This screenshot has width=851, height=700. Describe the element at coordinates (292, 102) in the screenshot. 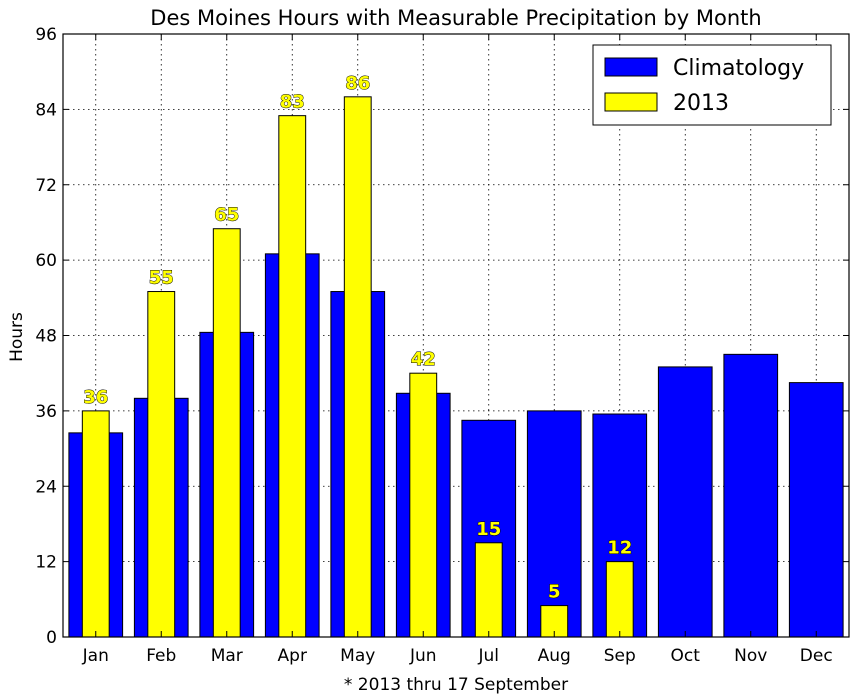

I see `data-label-2013: 83` at that location.